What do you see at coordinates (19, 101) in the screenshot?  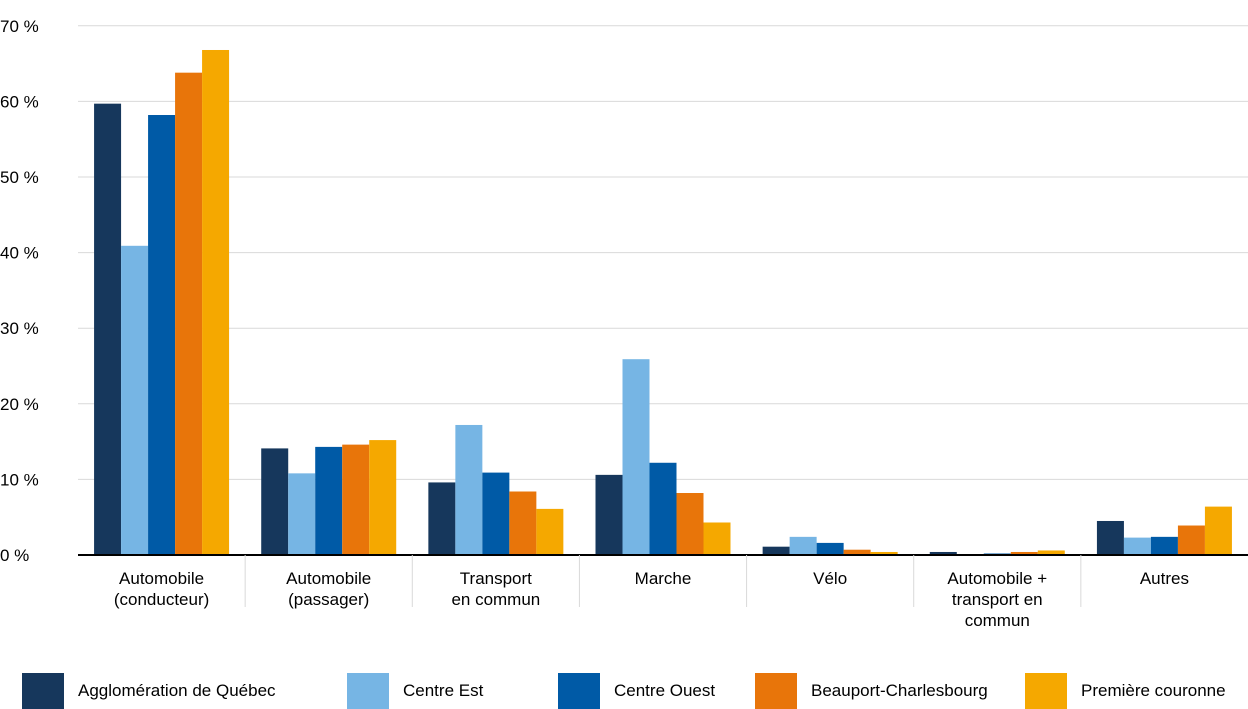 I see `y-tick-label: 60 %` at bounding box center [19, 101].